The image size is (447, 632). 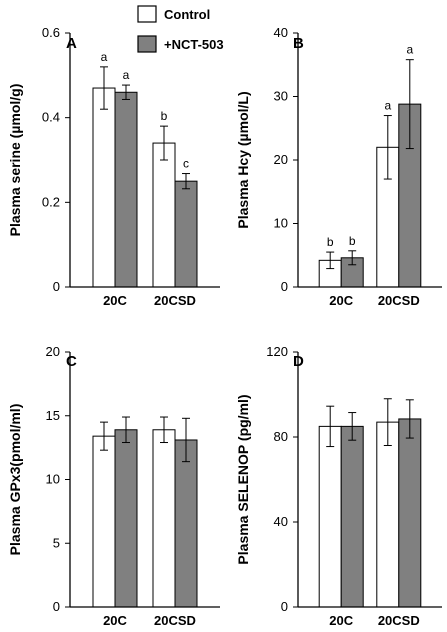 I want to click on y-tick-label: 0.2, so click(x=51, y=201).